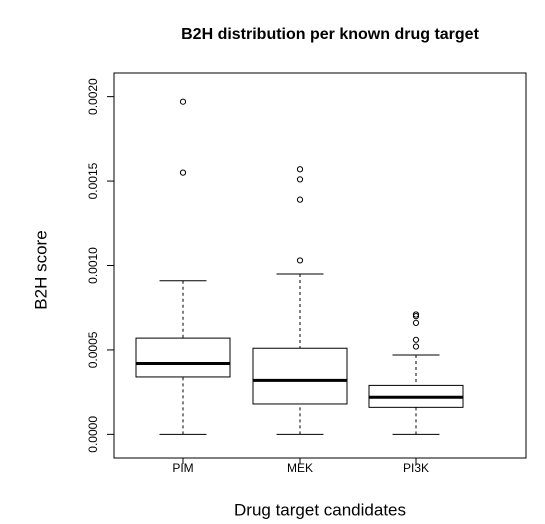 The image size is (545, 524). I want to click on y-axis-label: B2H score, so click(40, 269).